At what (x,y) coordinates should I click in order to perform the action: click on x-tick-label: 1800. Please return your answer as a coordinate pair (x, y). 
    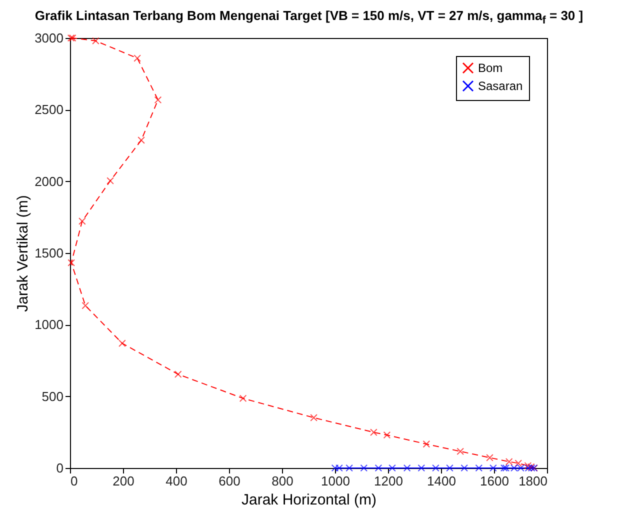
    Looking at the image, I should click on (533, 480).